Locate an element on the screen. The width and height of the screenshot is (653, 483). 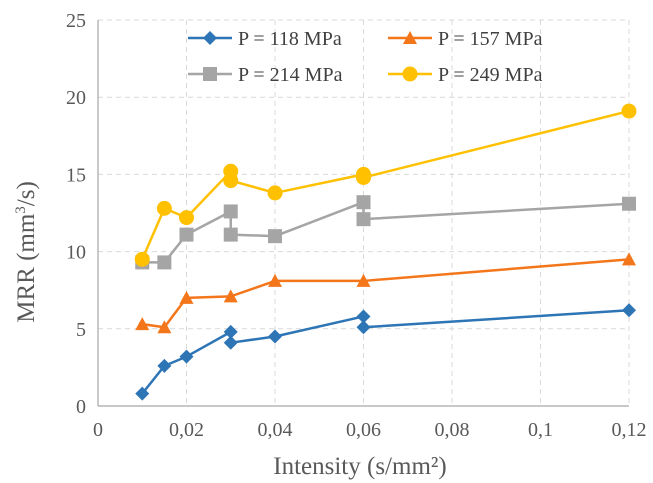
y-axis-title: MRR (mm3/s) is located at coordinates (26, 252).